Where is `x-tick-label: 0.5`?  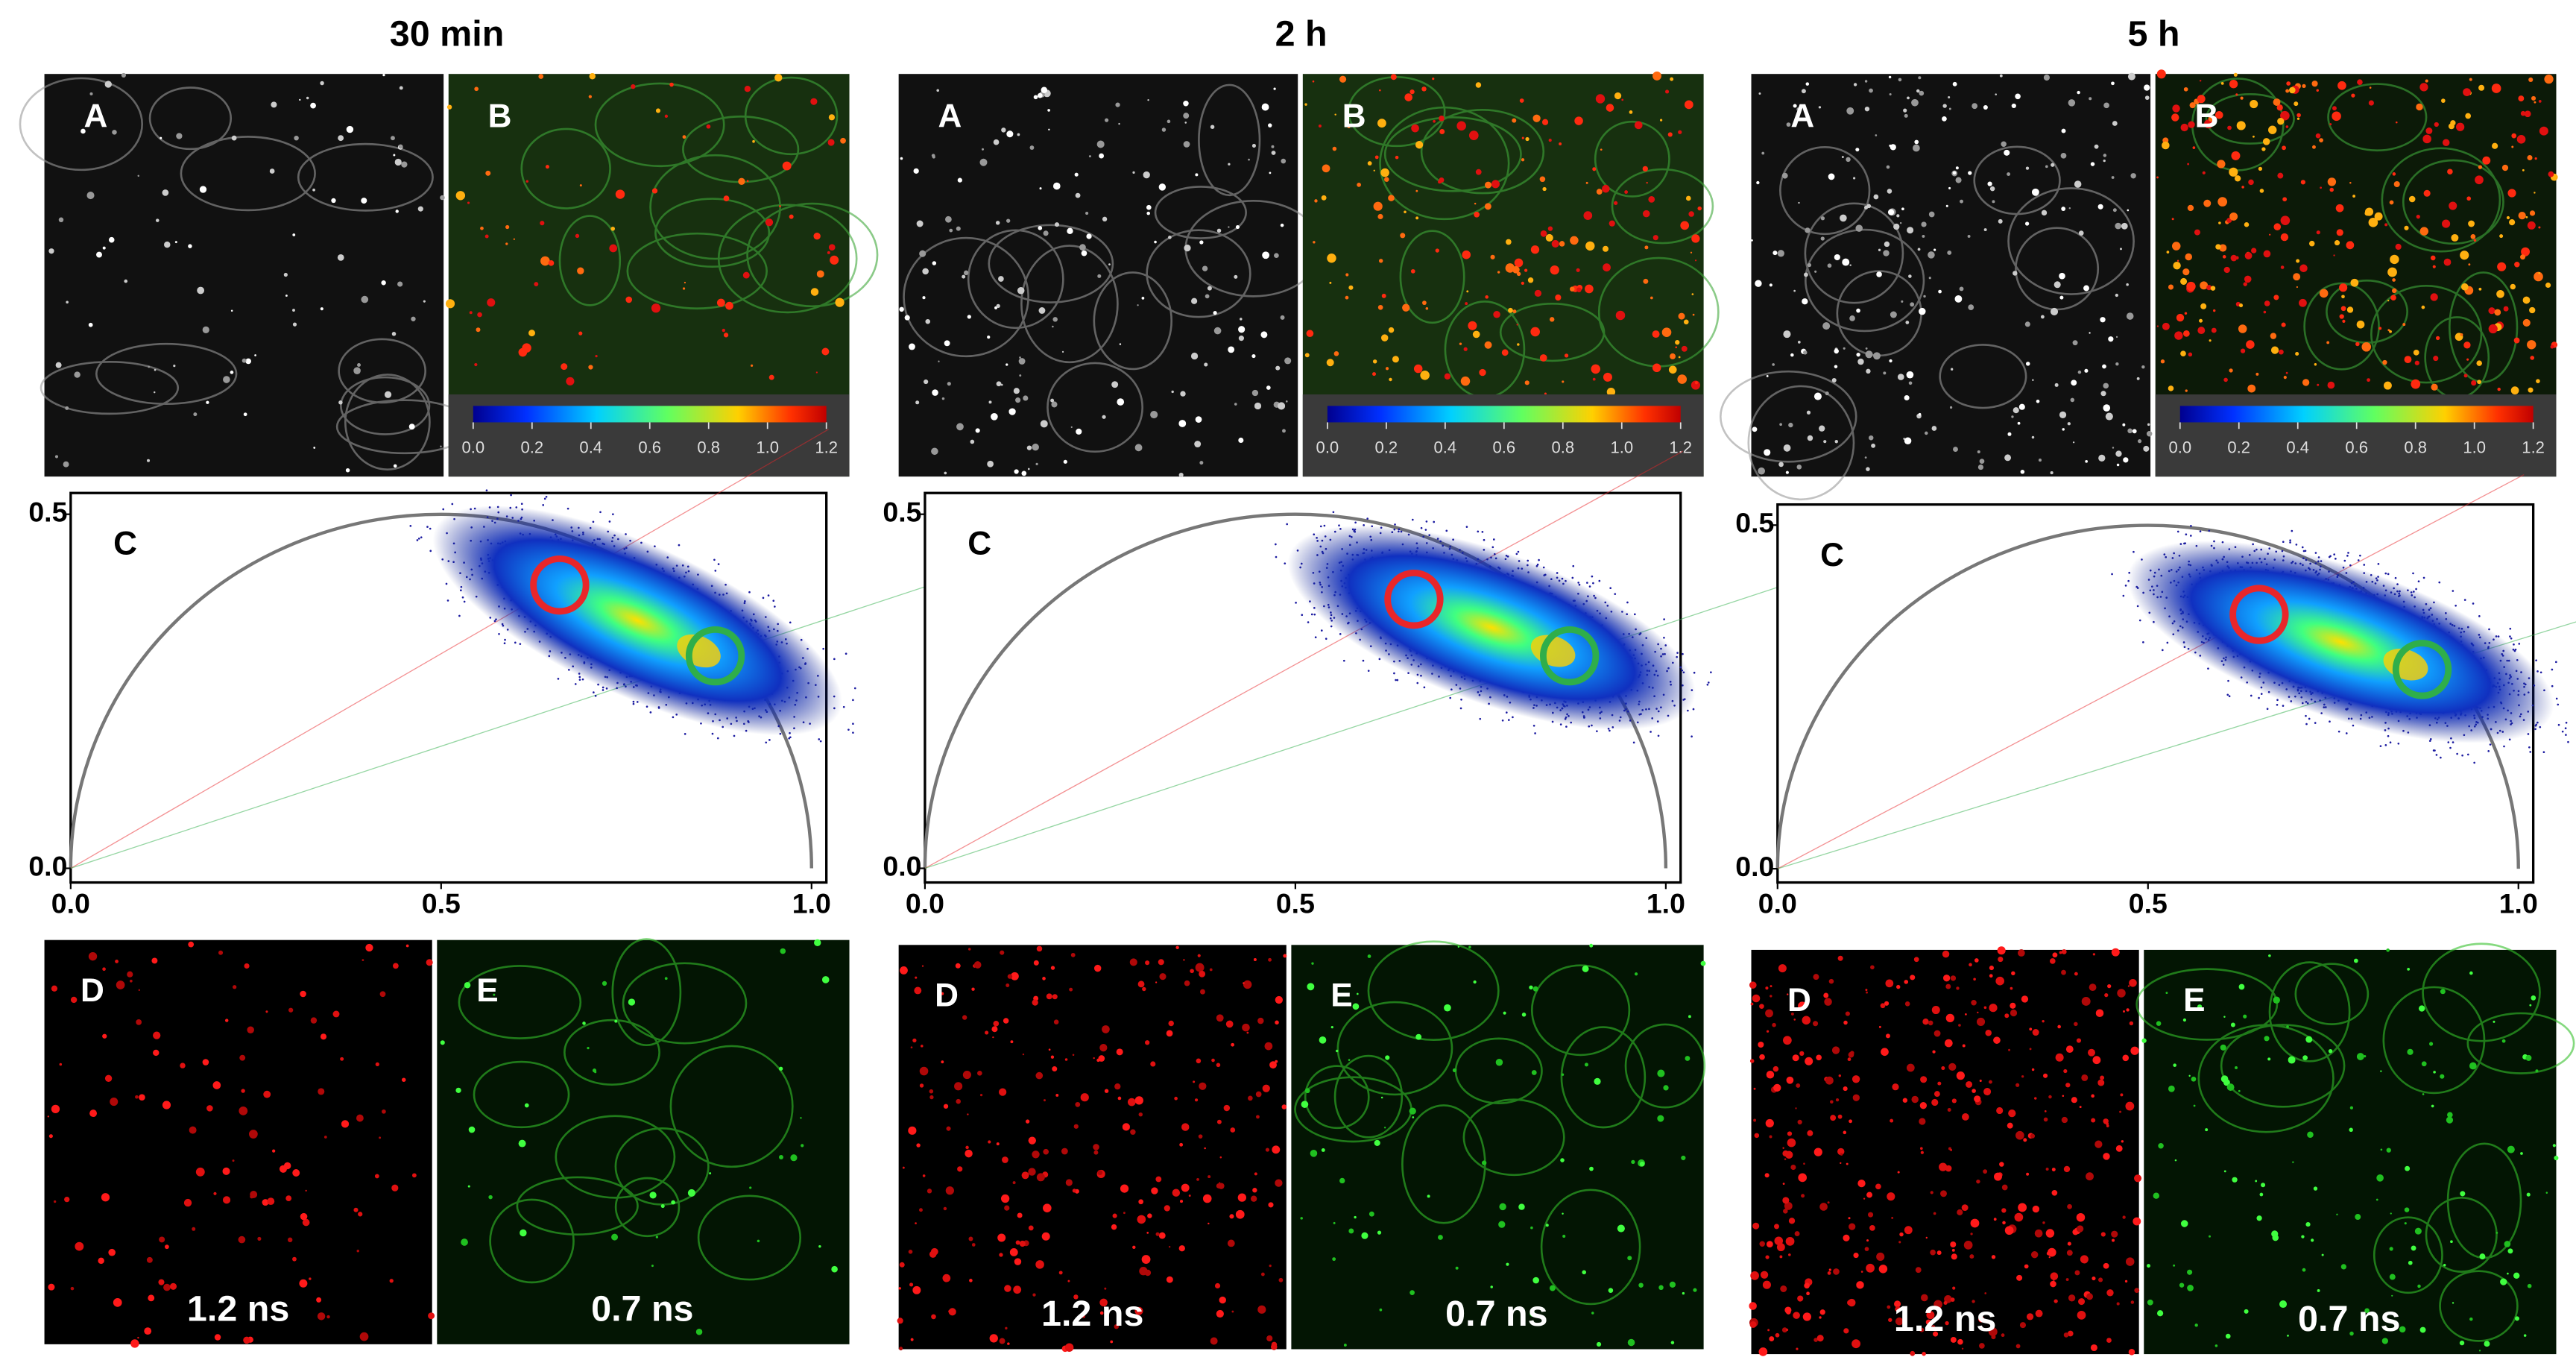
x-tick-label: 0.5 is located at coordinates (441, 903).